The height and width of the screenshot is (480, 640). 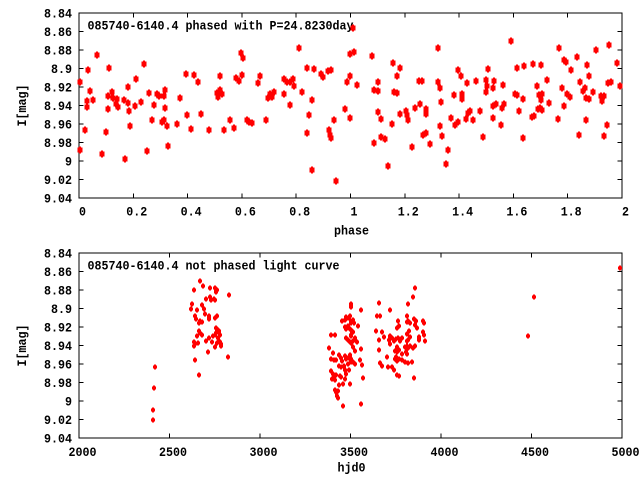 I want to click on svg-text: 3500, so click(x=354, y=453).